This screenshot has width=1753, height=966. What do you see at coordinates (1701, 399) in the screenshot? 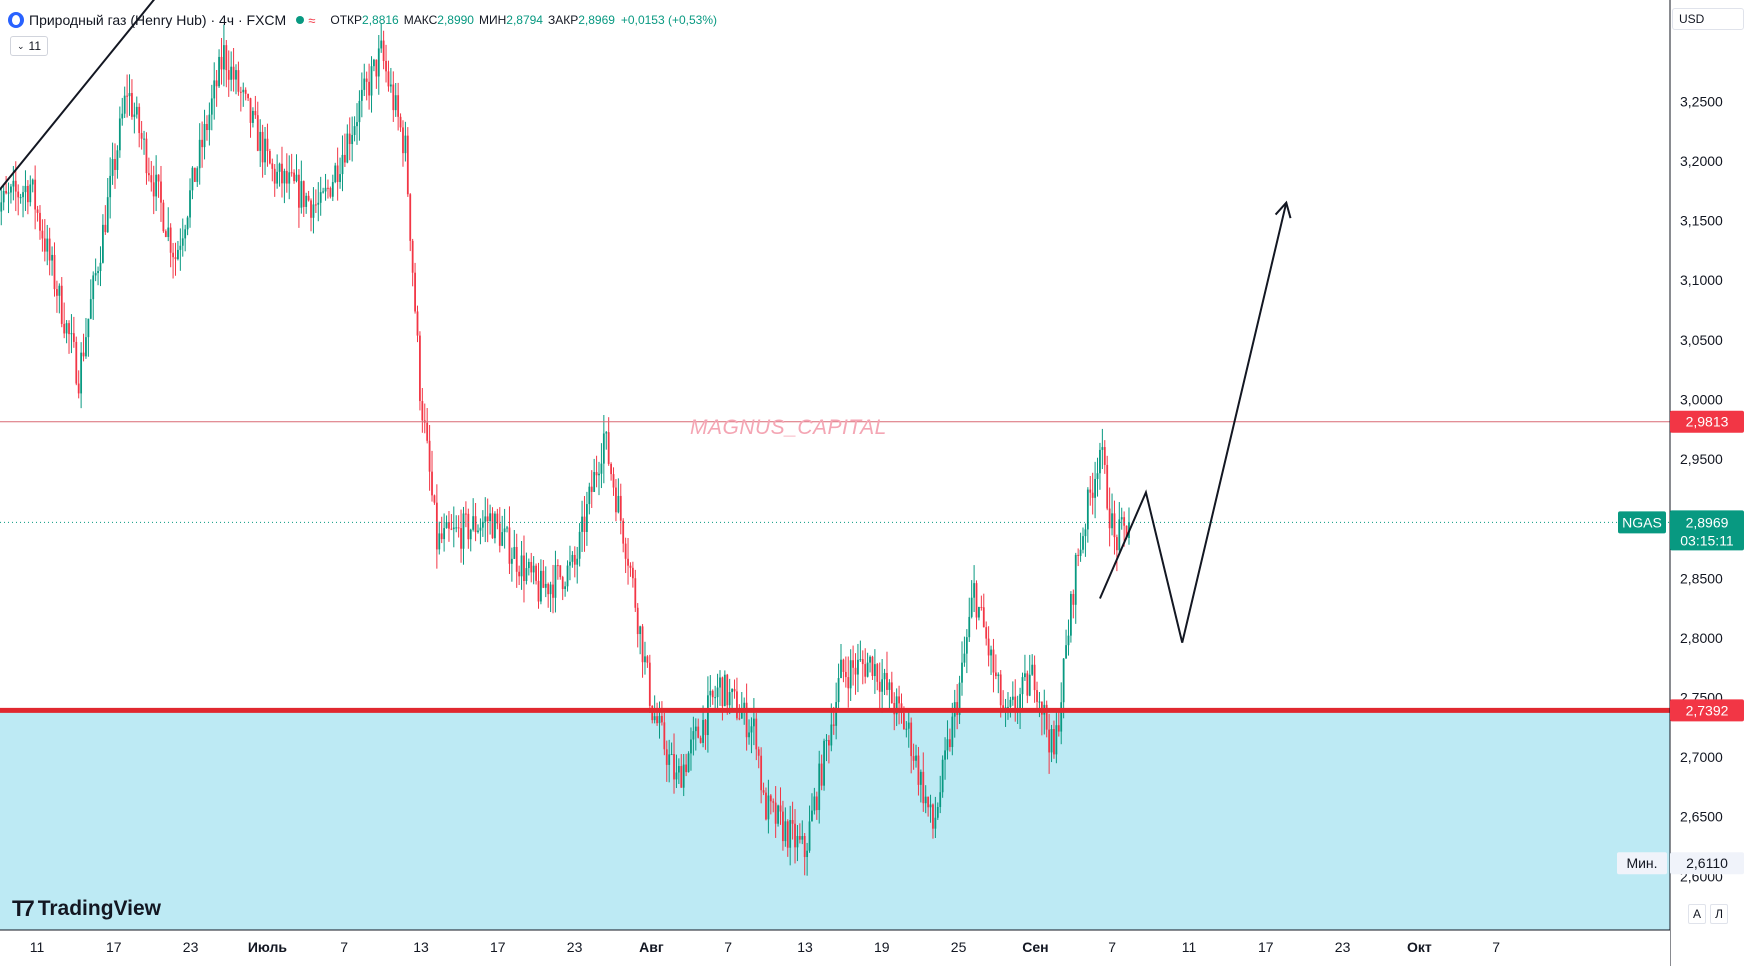
I see `price-tick-label: 3,0000` at bounding box center [1701, 399].